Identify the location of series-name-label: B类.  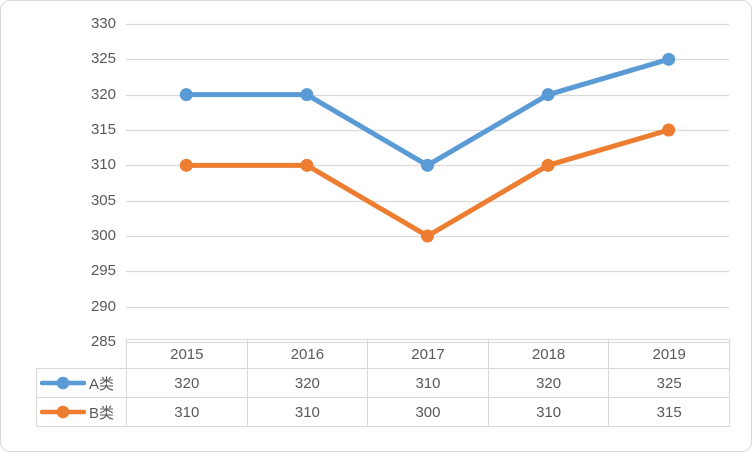
(102, 413).